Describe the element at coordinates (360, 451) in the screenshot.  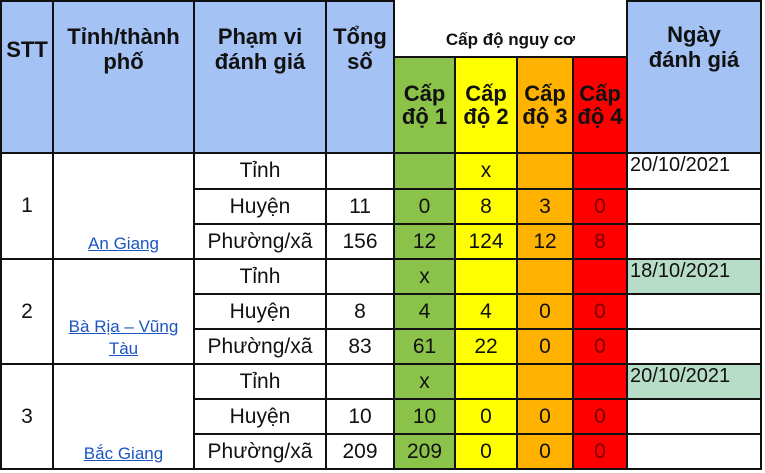
I see `total-cell: 209` at that location.